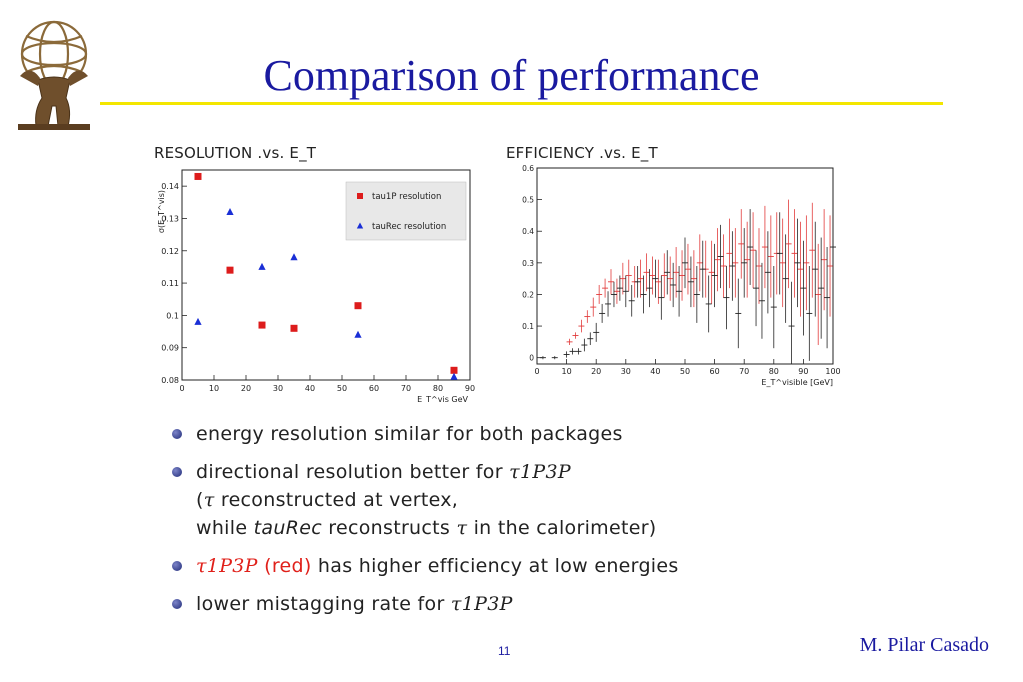 The image size is (1023, 682). I want to click on legend-box, so click(406, 211).